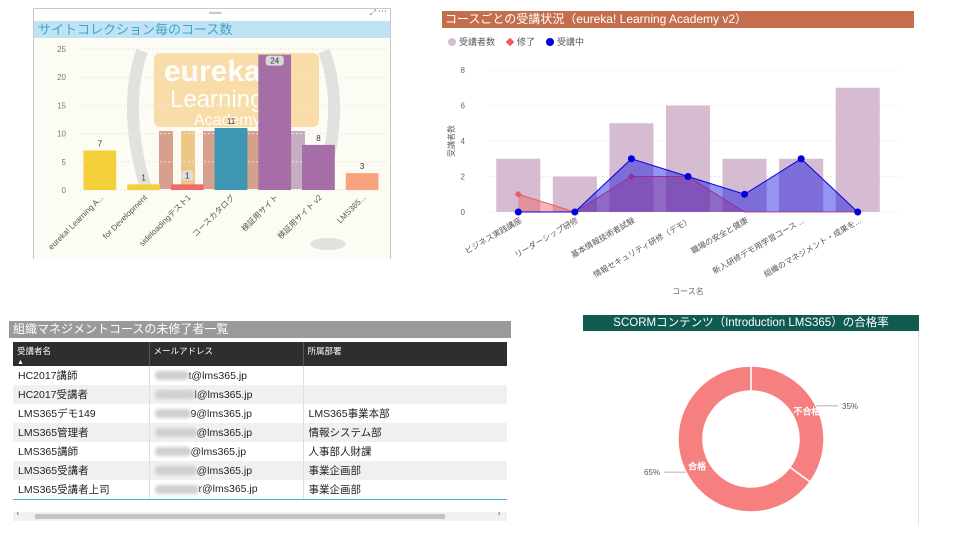 The width and height of the screenshot is (980, 556). I want to click on x-tick-label: ビジネス実践講座, so click(493, 235).